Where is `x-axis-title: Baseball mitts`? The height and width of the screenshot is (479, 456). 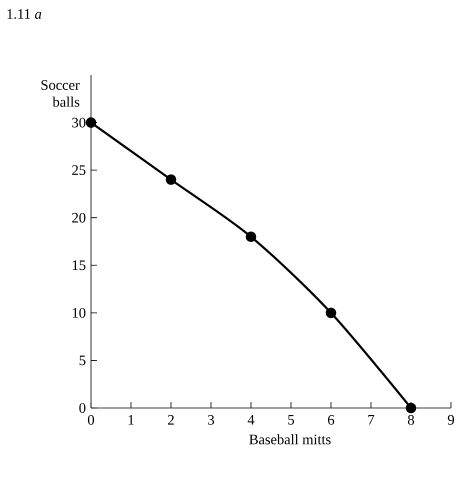 x-axis-title: Baseball mitts is located at coordinates (290, 439).